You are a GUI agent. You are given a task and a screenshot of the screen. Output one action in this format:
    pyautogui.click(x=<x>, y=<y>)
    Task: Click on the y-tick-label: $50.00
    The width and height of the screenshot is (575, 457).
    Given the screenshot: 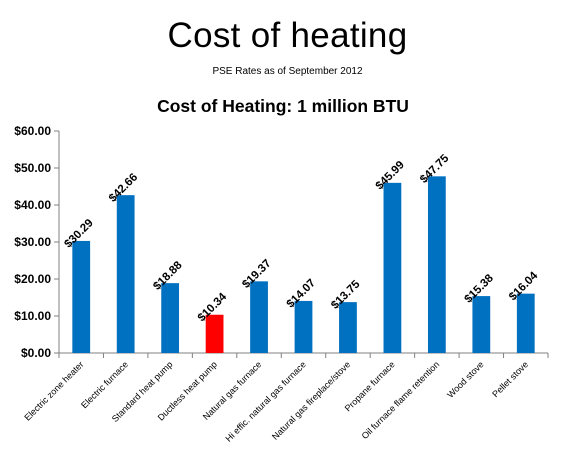 What is the action you would take?
    pyautogui.click(x=32, y=168)
    